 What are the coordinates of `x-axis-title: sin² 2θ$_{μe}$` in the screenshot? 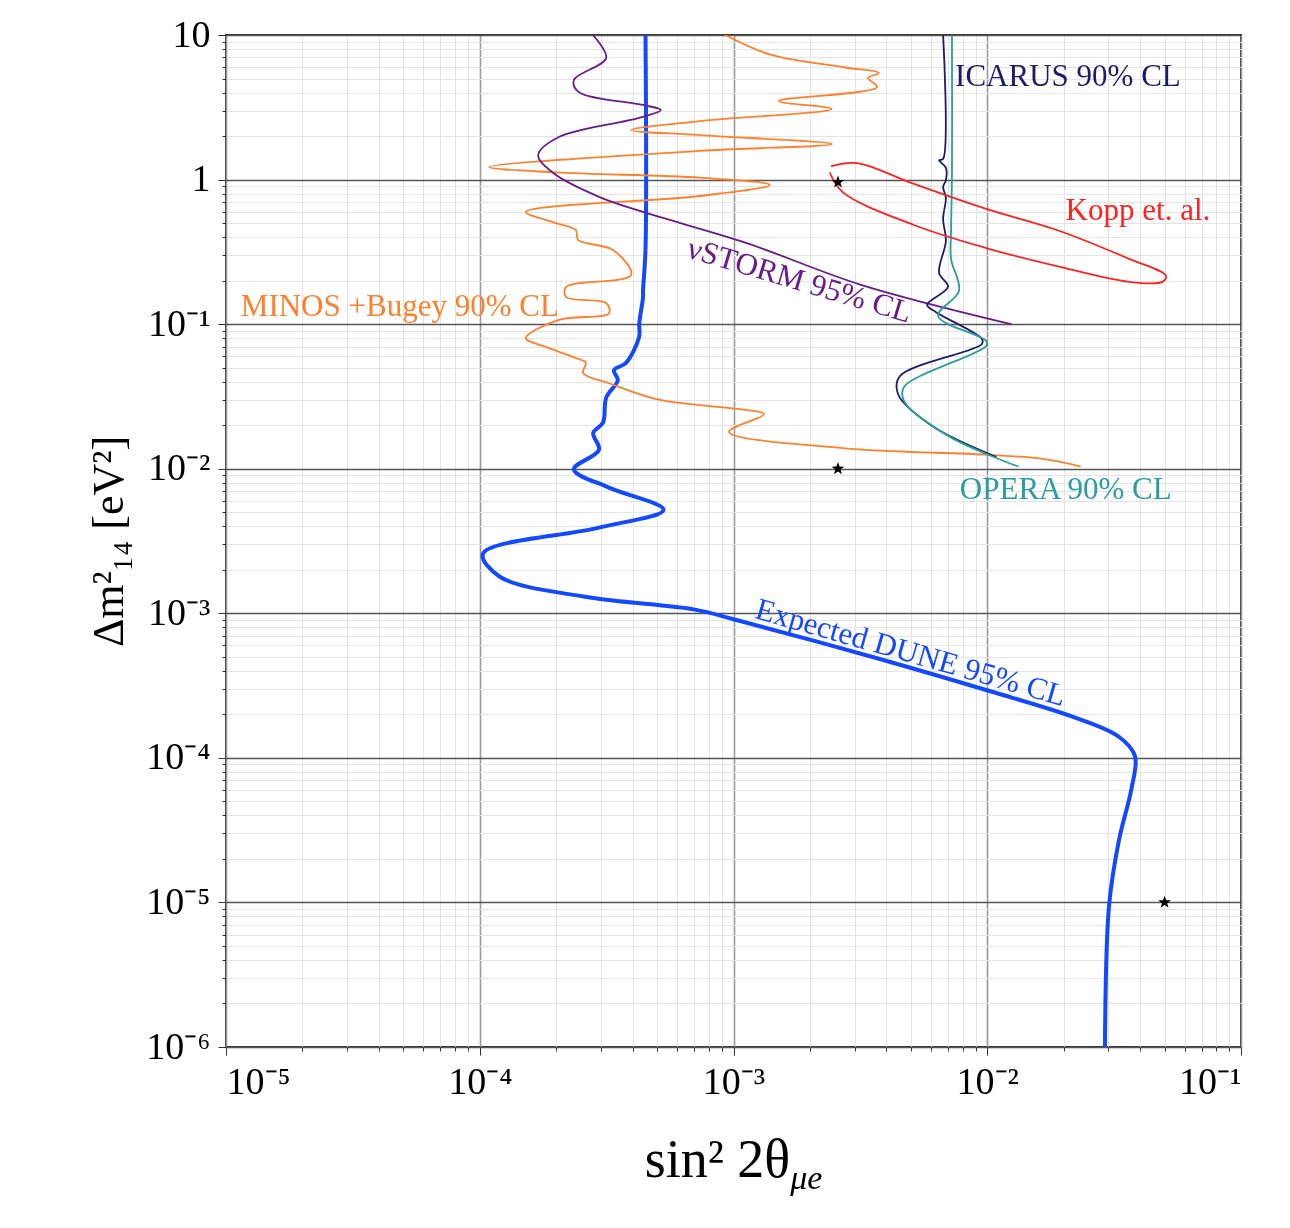 It's located at (733, 1162).